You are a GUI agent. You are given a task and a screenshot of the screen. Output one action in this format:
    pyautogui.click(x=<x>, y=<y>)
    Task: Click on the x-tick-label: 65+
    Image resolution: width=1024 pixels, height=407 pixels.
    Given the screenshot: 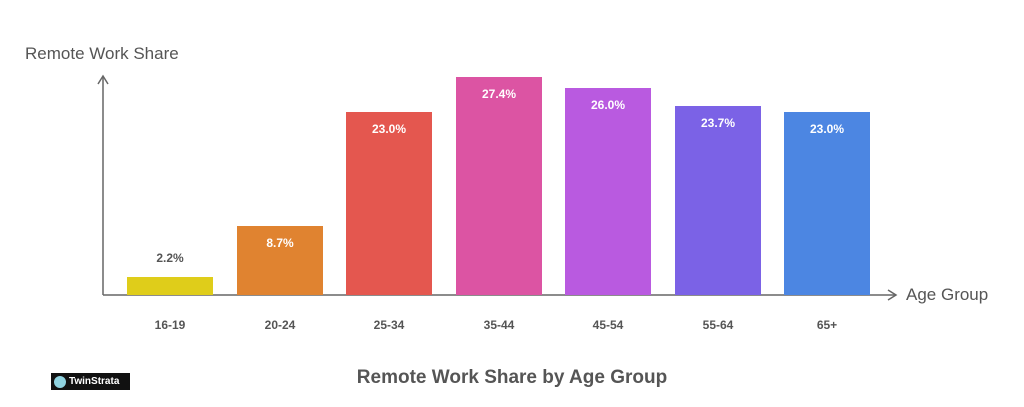 What is the action you would take?
    pyautogui.click(x=827, y=325)
    